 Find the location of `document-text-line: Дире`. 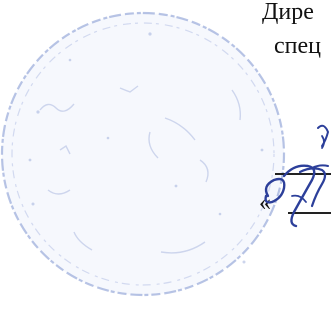

document-text-line: Дире is located at coordinates (288, 12).